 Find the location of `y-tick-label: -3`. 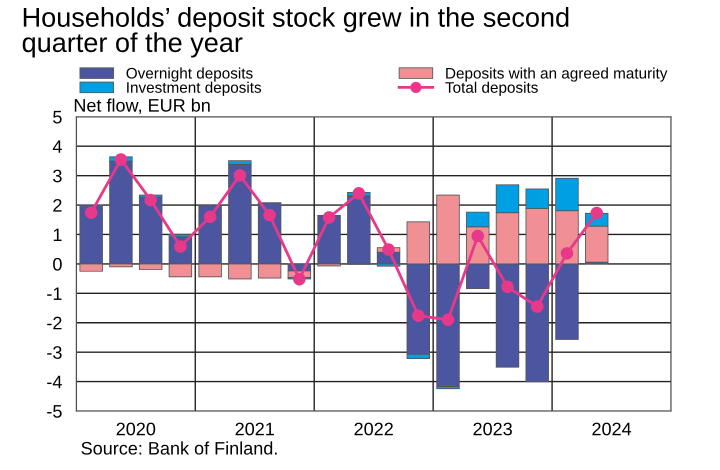

y-tick-label: -3 is located at coordinates (54, 352).